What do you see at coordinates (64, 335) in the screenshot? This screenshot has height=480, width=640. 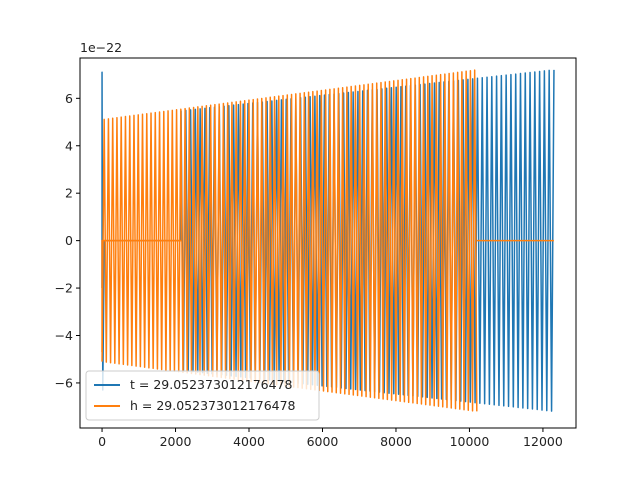 I see `y-tick-label: −4` at bounding box center [64, 335].